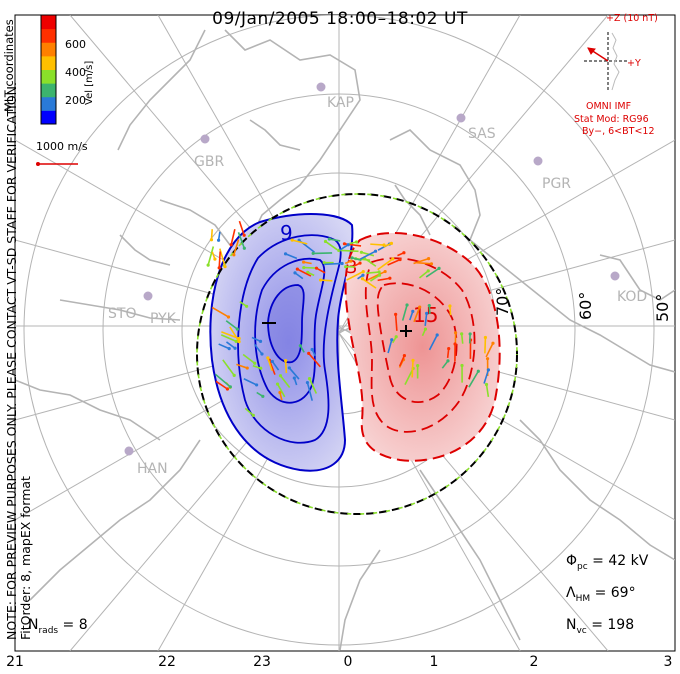  I want to click on svg-text: 600, so click(75, 44).